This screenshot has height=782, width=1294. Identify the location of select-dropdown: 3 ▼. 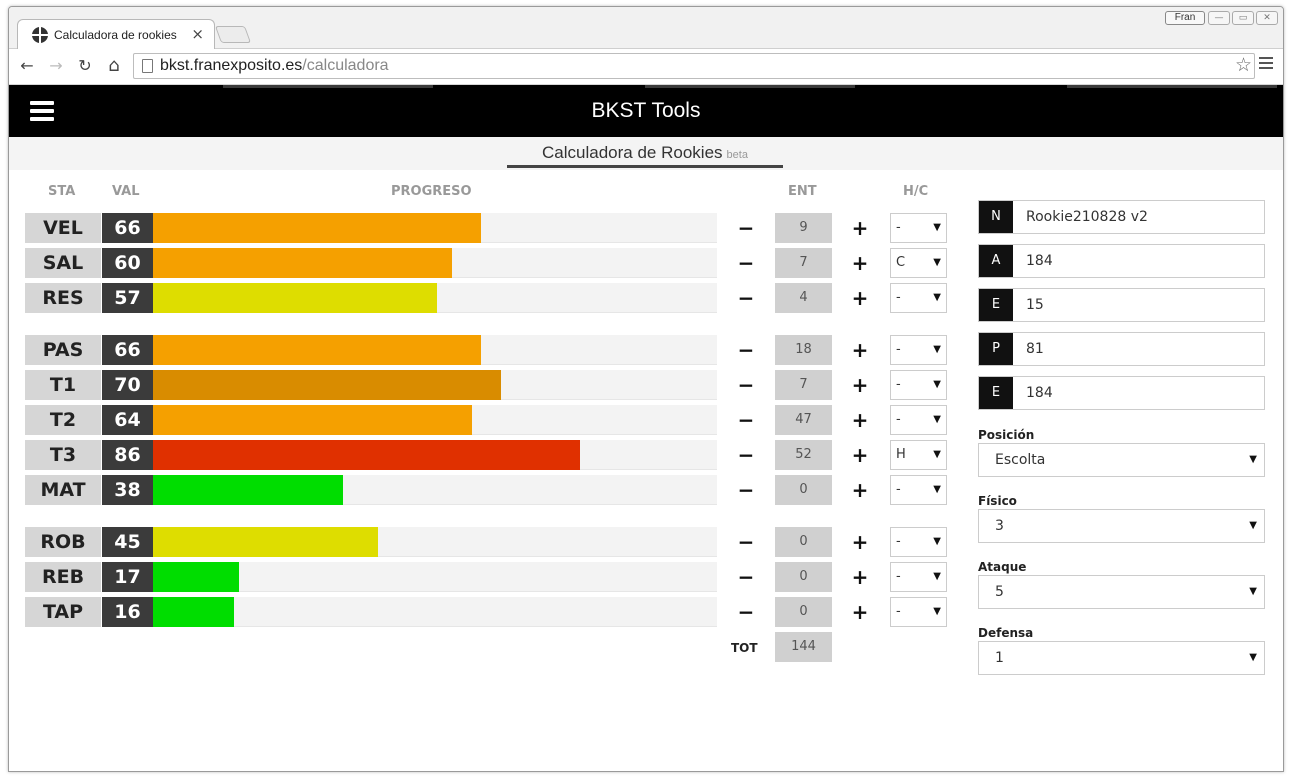
(1121, 526).